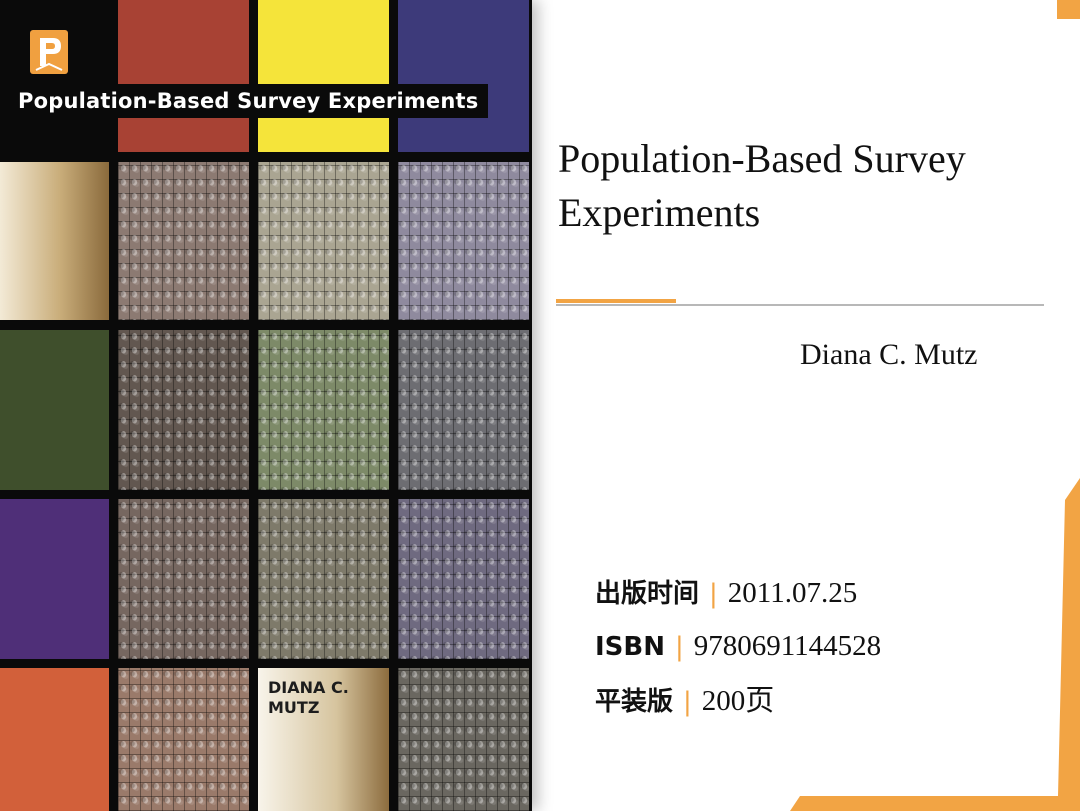 This screenshot has width=1080, height=811. What do you see at coordinates (323, 76) in the screenshot?
I see `cover-tile-yellow` at bounding box center [323, 76].